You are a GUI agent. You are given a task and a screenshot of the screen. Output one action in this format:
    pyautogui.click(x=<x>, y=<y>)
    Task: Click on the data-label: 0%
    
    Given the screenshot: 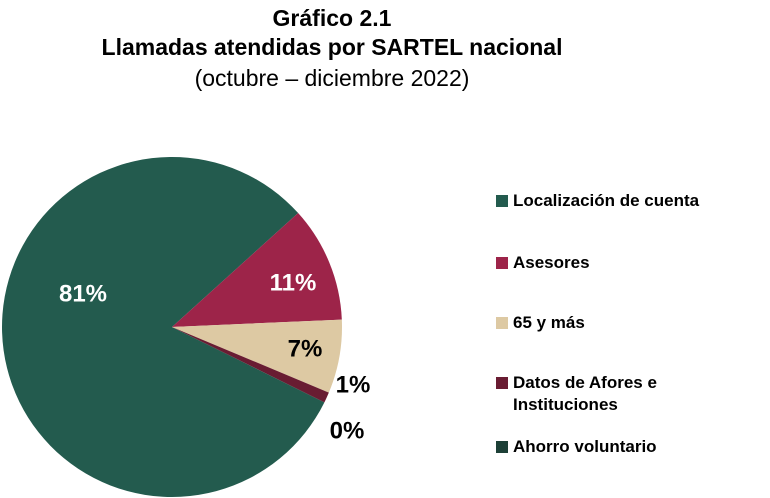 What is the action you would take?
    pyautogui.click(x=347, y=430)
    